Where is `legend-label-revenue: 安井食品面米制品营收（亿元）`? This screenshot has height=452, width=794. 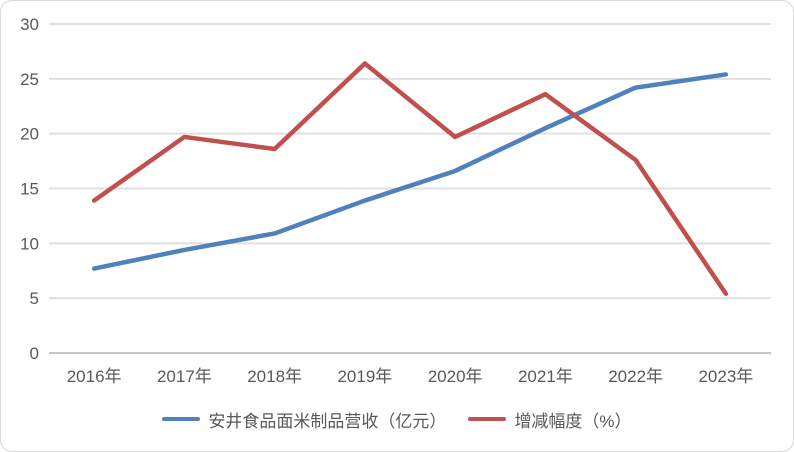 legend-label-revenue: 安井食品面米制品营收（亿元） is located at coordinates (327, 421).